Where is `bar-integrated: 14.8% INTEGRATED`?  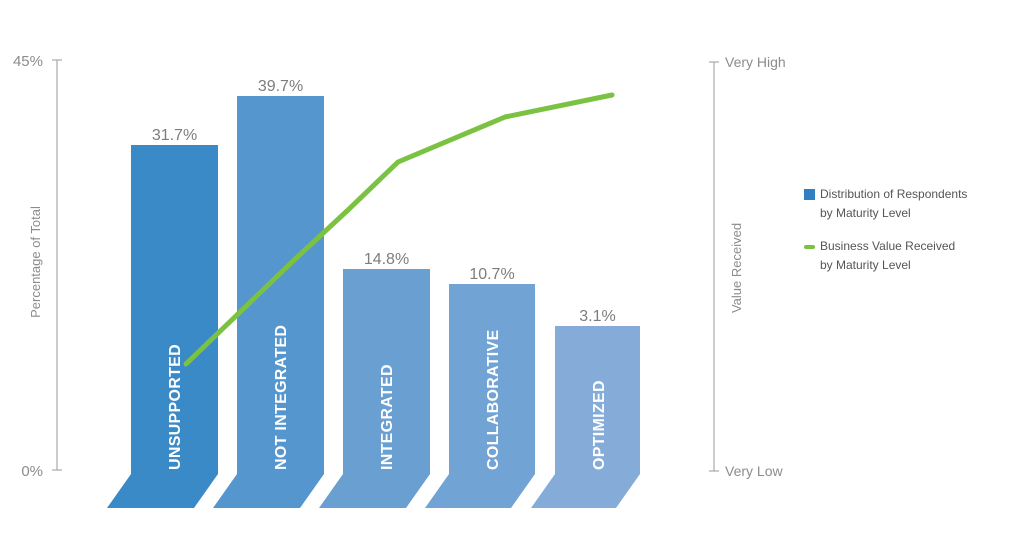 bar-integrated: 14.8% INTEGRATED is located at coordinates (374, 379).